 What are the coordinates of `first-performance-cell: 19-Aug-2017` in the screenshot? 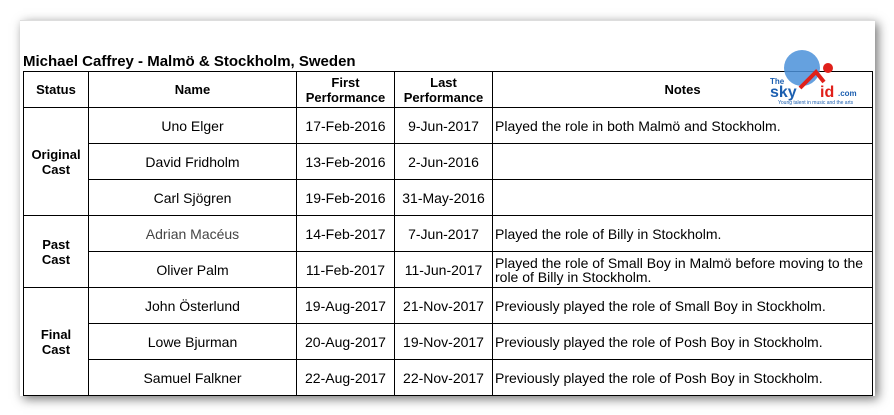 It's located at (345, 305).